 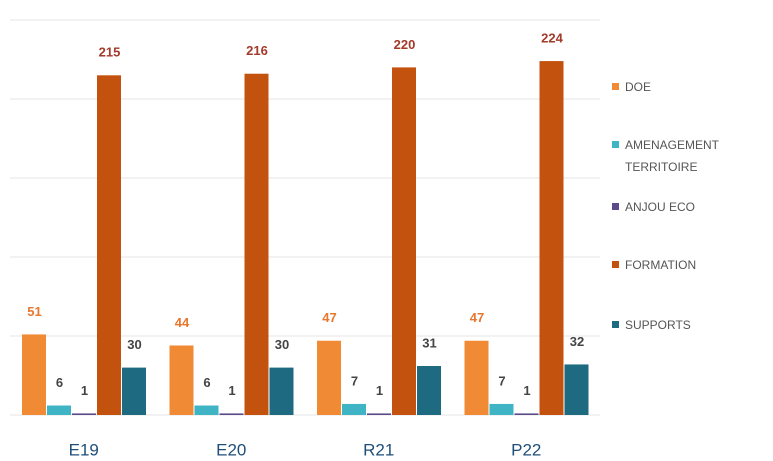 What do you see at coordinates (692, 325) in the screenshot?
I see `legend-item: SUPPORTS` at bounding box center [692, 325].